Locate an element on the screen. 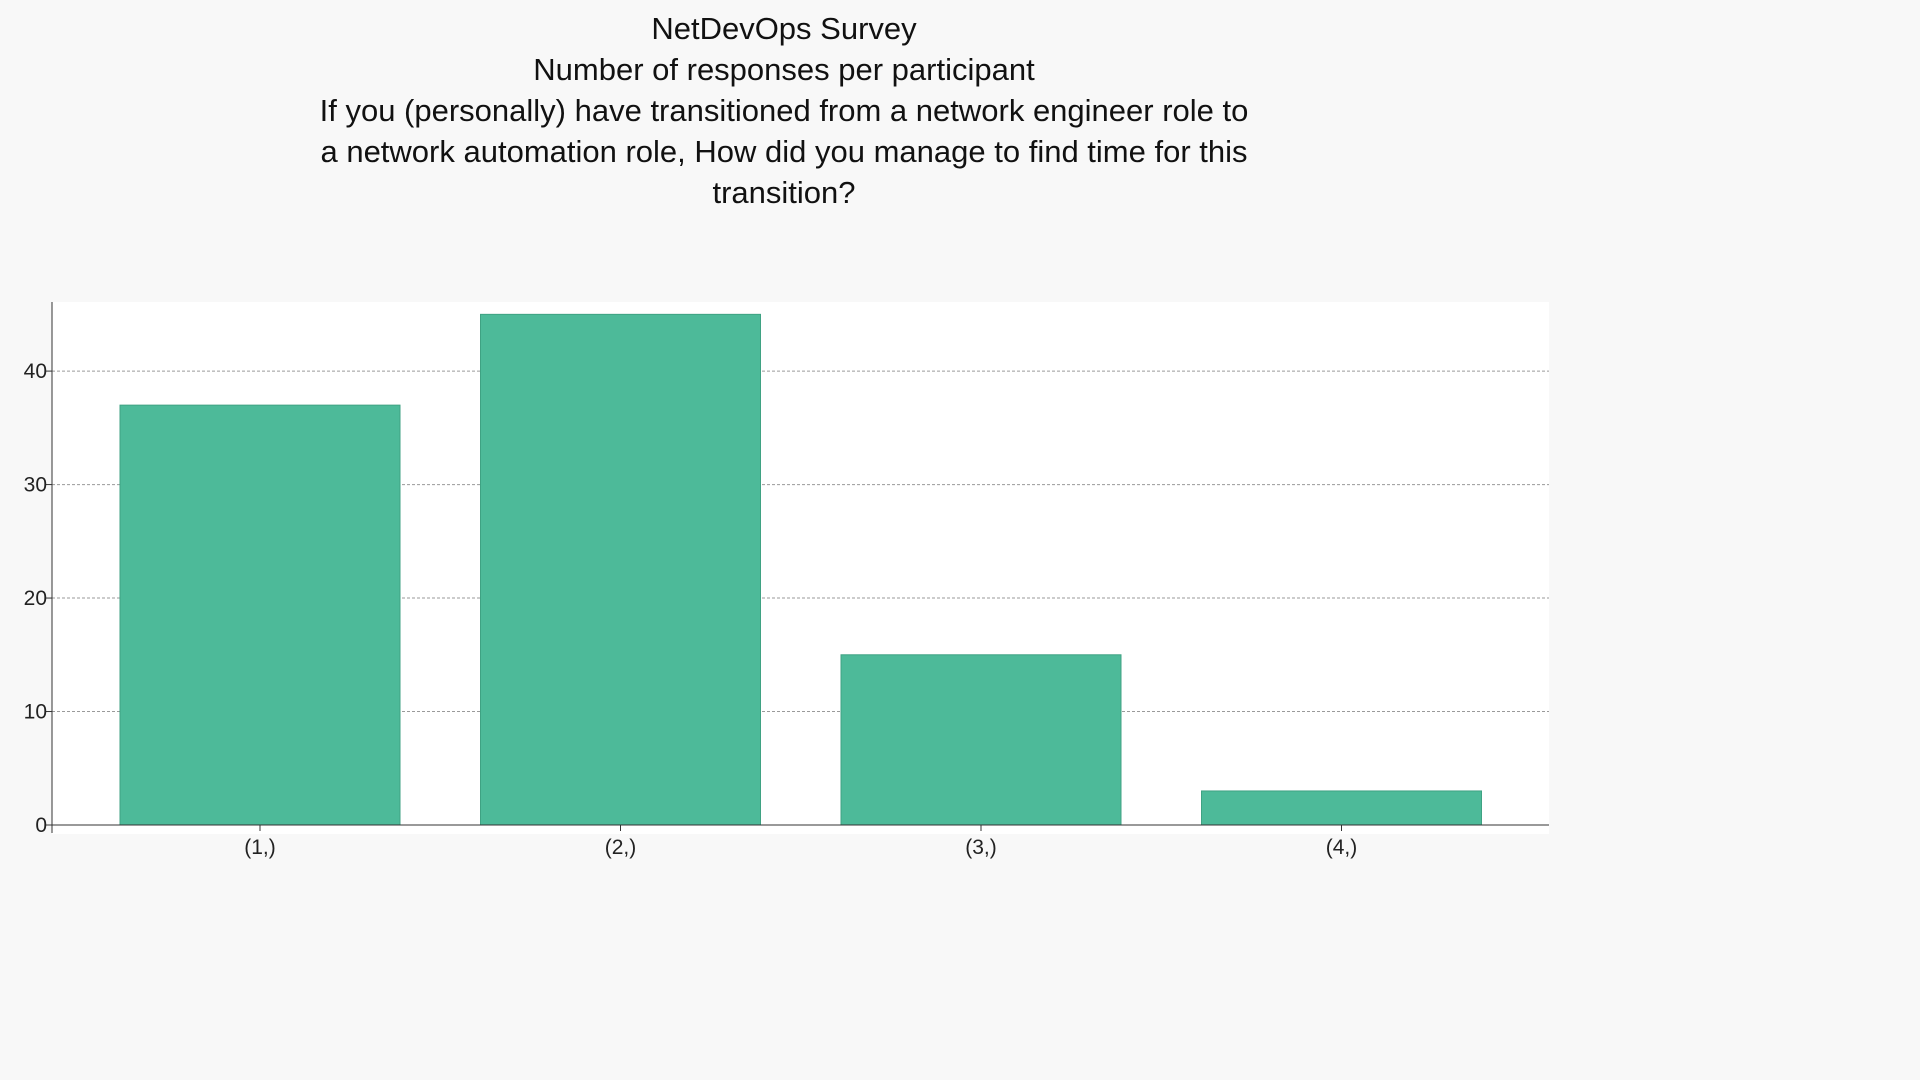  x-tick-label-4: (4,) is located at coordinates (1342, 847).